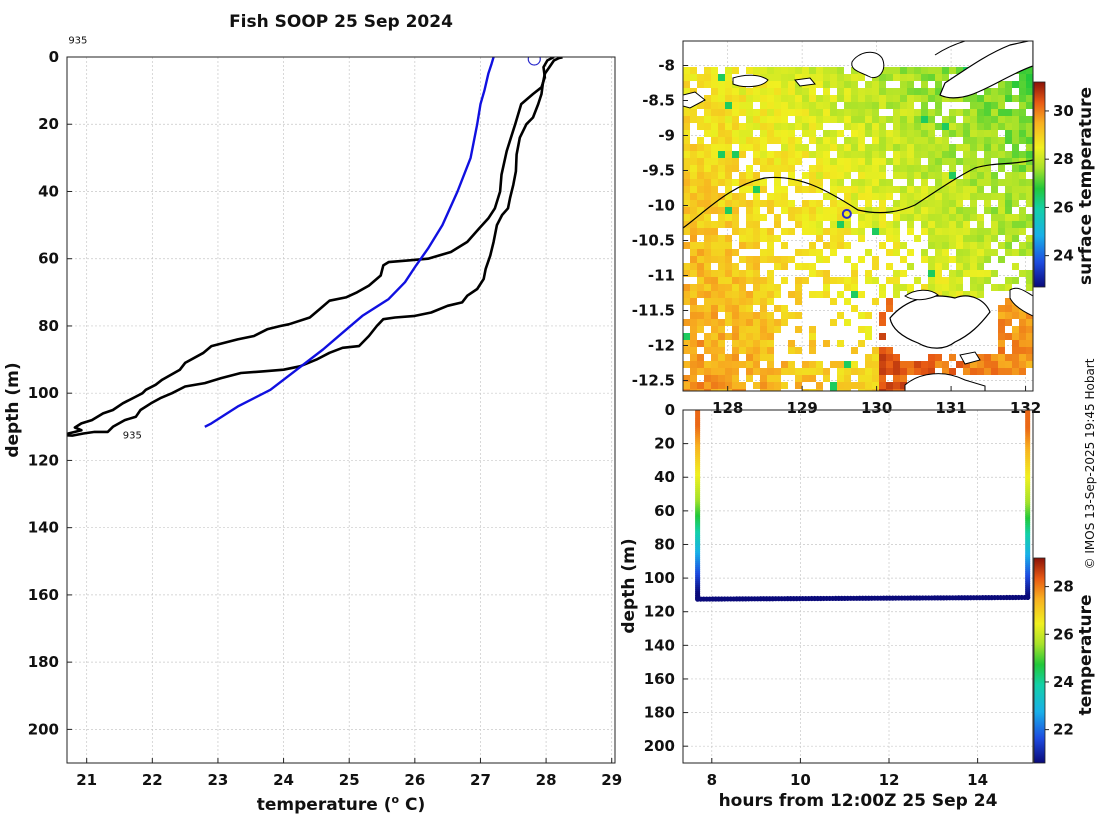  Describe the element at coordinates (546, 780) in the screenshot. I see `profile-xtick-label: 28` at that location.